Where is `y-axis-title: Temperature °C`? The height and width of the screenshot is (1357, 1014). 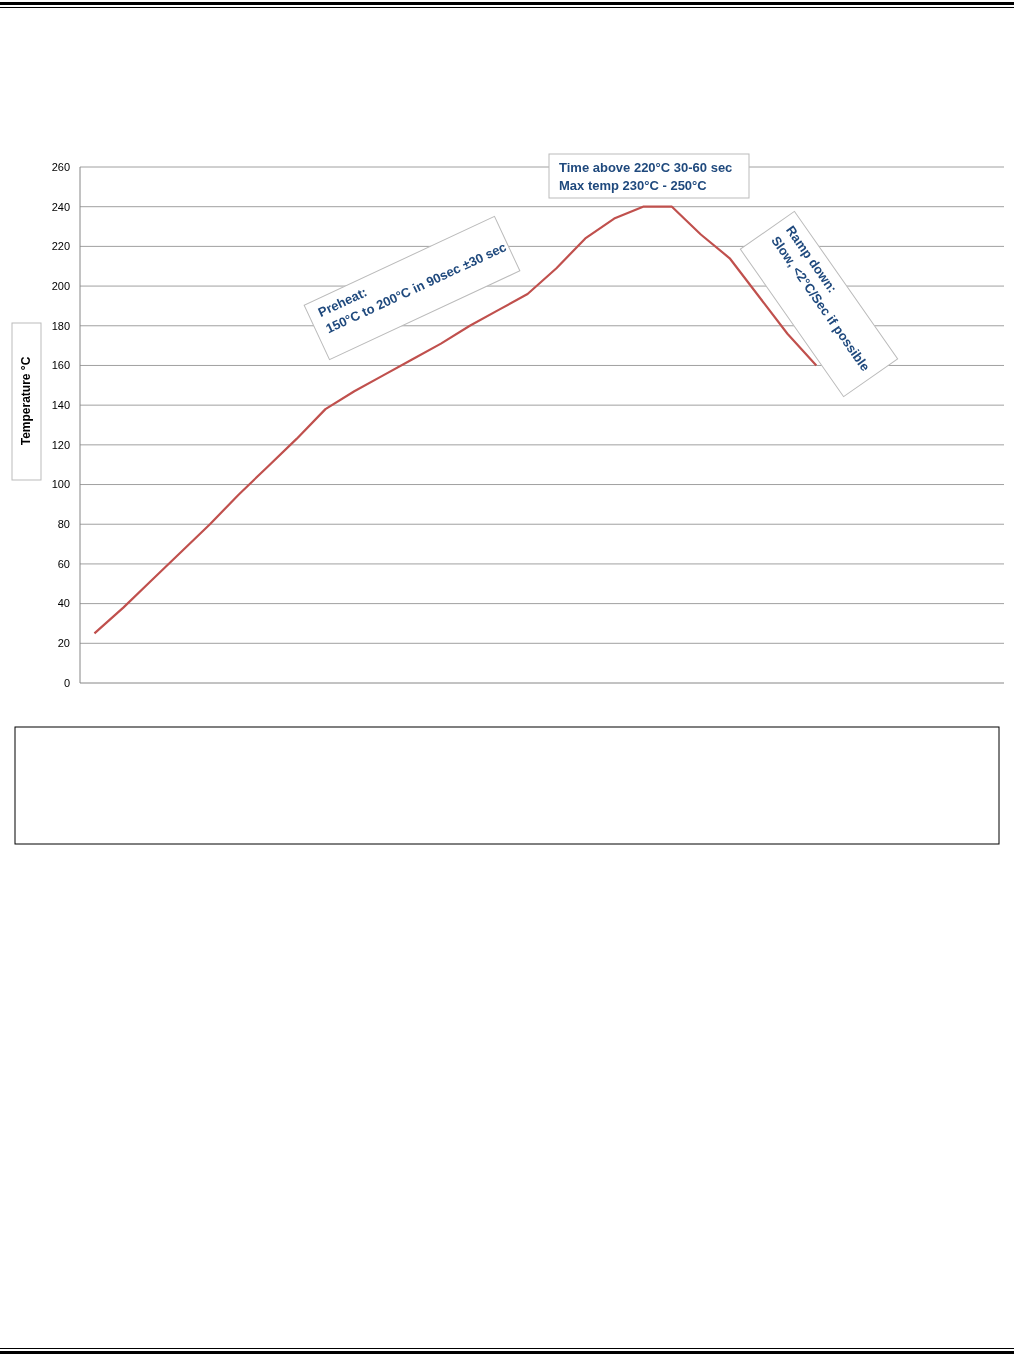
y-axis-title: Temperature °C is located at coordinates (26, 401).